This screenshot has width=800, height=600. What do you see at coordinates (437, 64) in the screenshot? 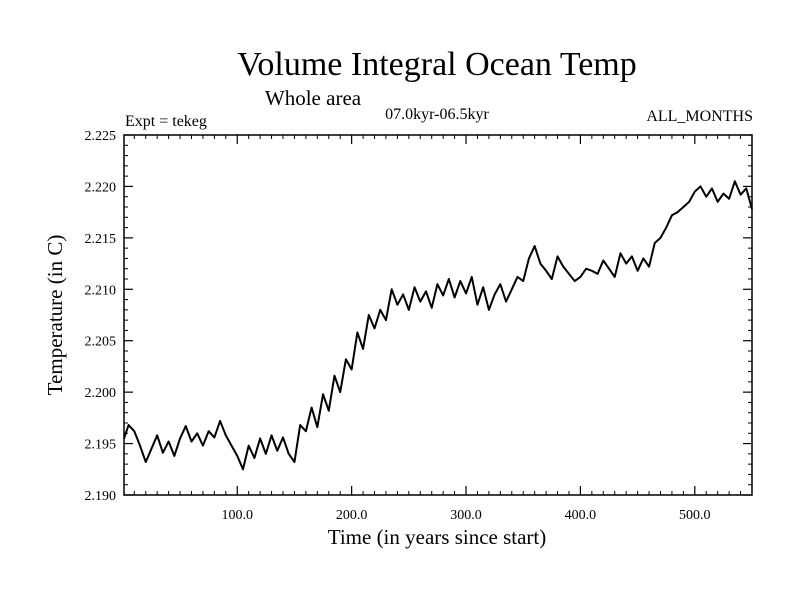
I see `chart-title: Volume Integral Ocean Temp` at bounding box center [437, 64].